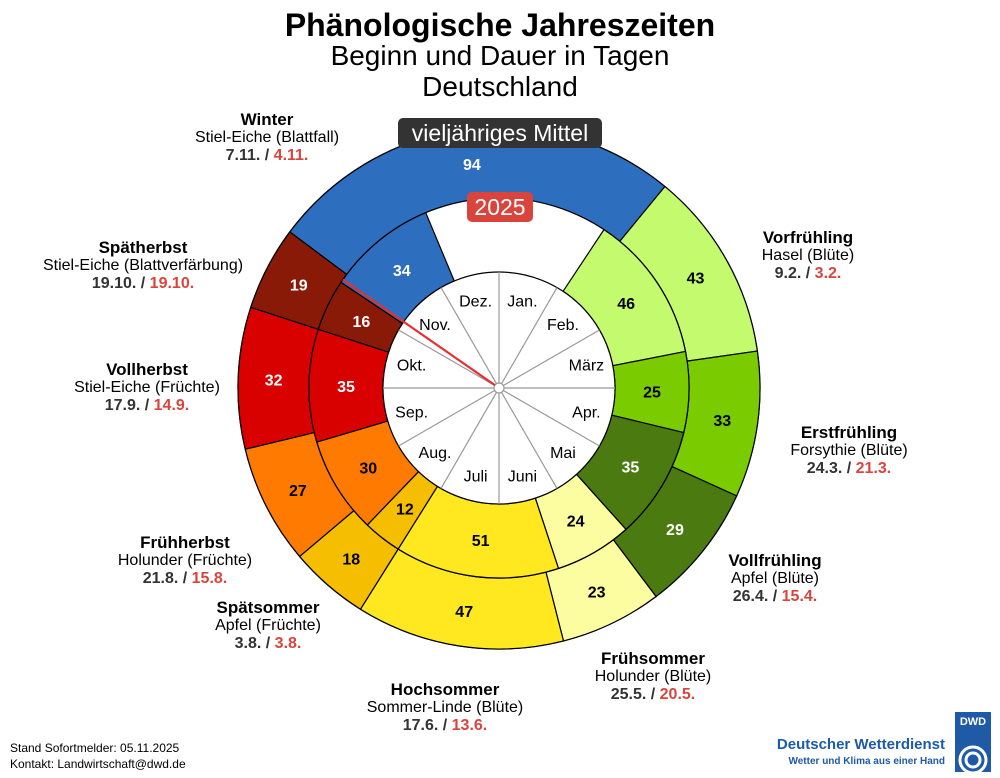 This screenshot has height=778, width=1000. I want to click on y2025-duration-erstfruhling: 25, so click(652, 392).